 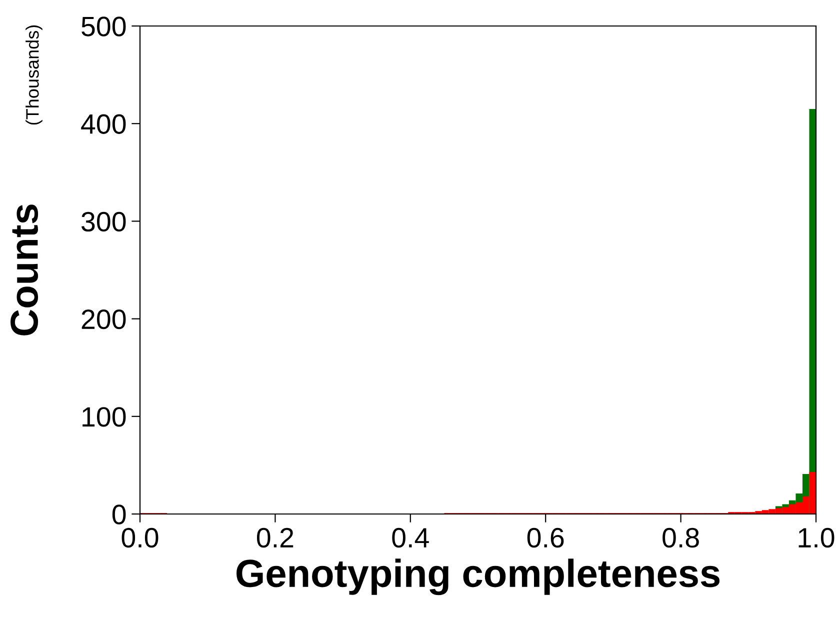 I want to click on x-axis-title: Genotyping completeness, so click(x=478, y=577).